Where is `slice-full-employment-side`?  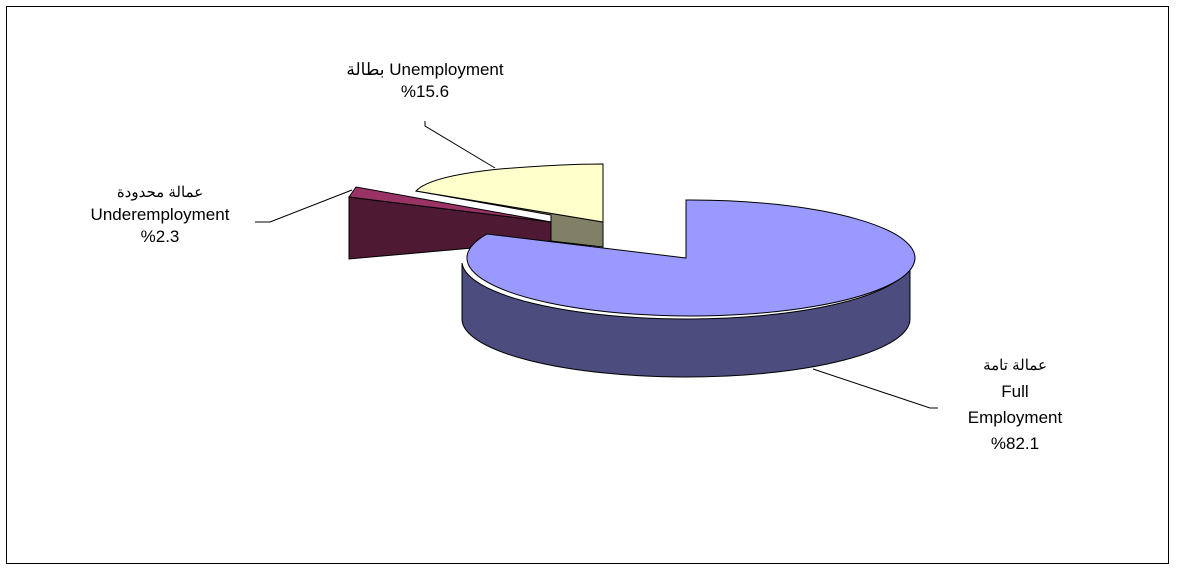
slice-full-employment-side is located at coordinates (686, 318).